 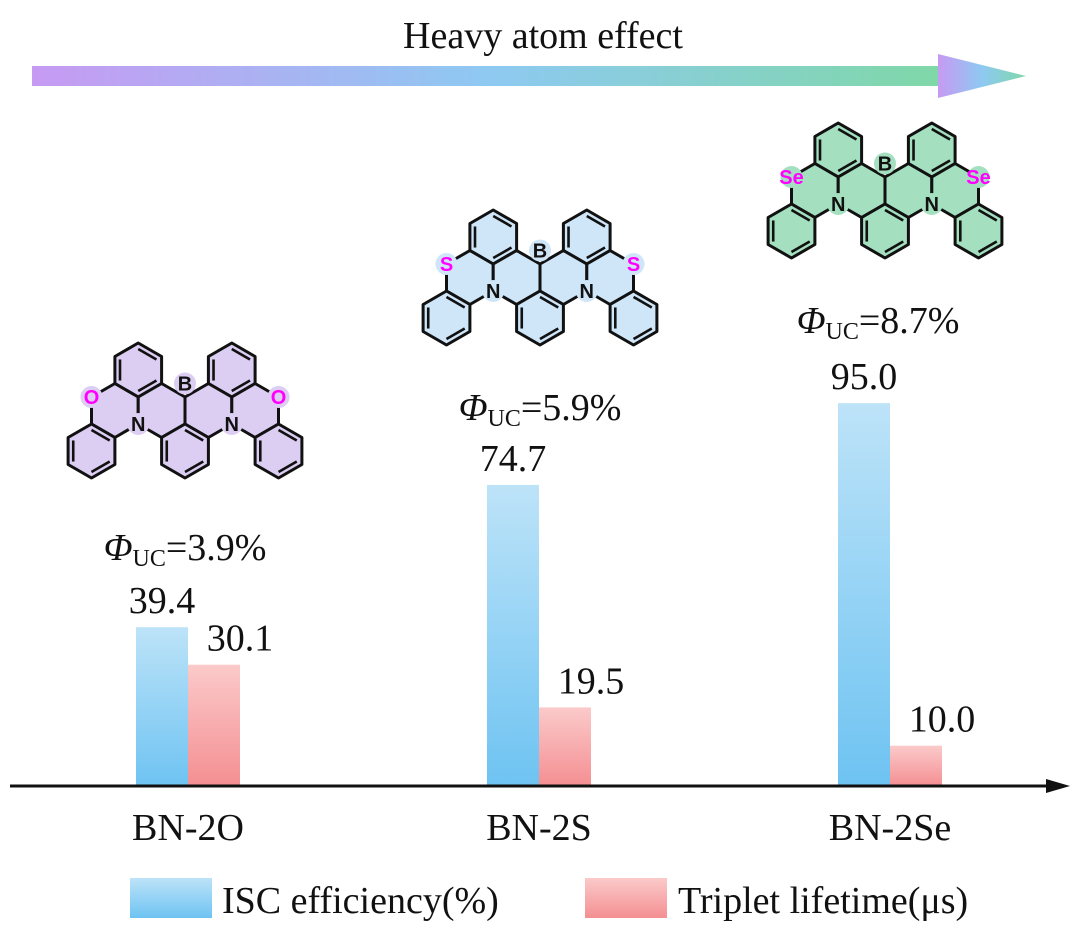 What do you see at coordinates (188, 828) in the screenshot?
I see `x-tick-label-bn-2o: BN-2O` at bounding box center [188, 828].